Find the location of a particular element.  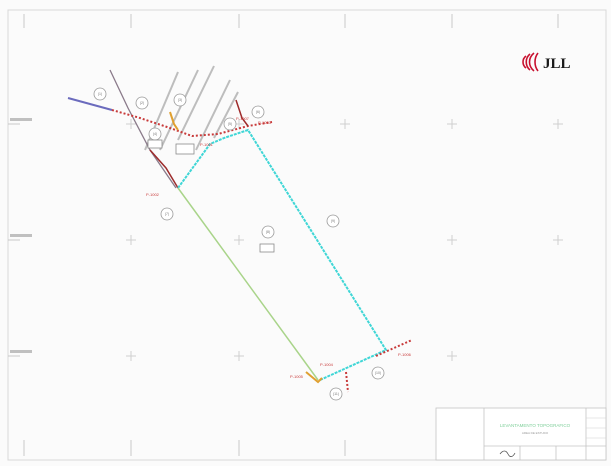

signature is located at coordinates (507, 453).